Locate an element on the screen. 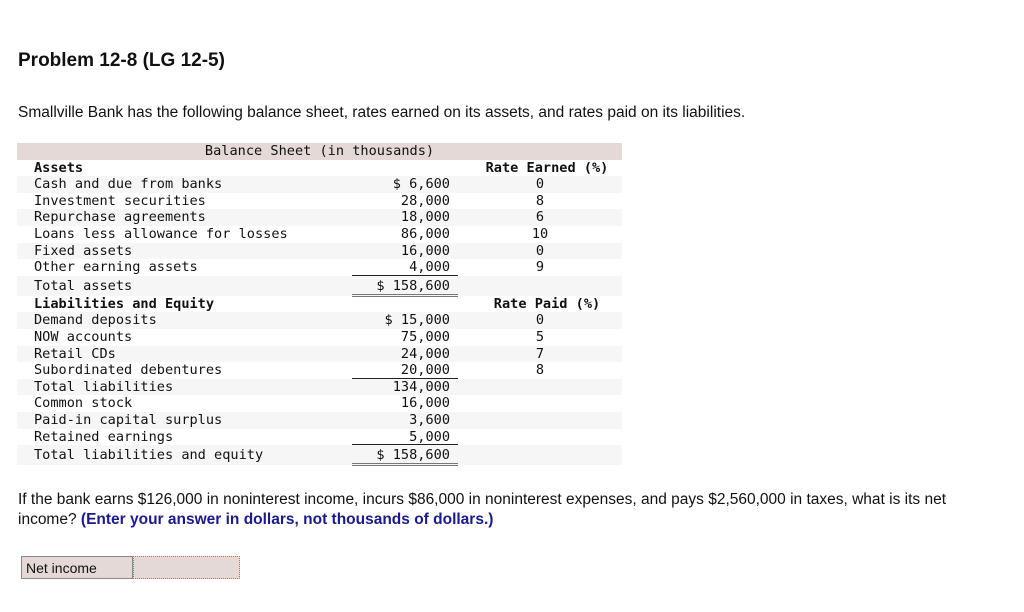  row-amount: 134,000 is located at coordinates (421, 386).